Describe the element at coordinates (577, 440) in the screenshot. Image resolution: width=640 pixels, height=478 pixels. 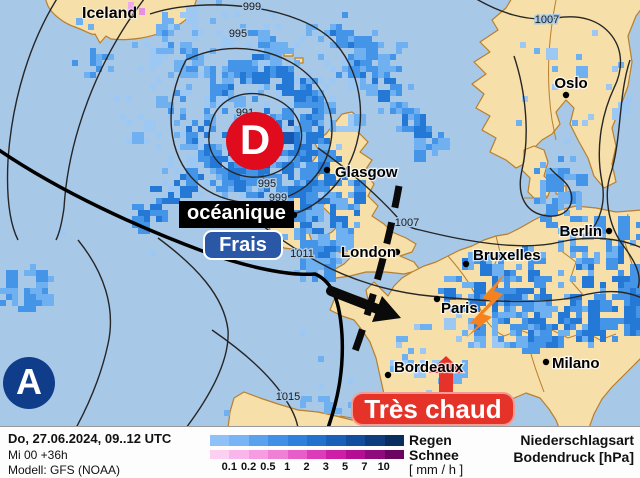
I see `precip-type-label: Niederschlagsart` at that location.